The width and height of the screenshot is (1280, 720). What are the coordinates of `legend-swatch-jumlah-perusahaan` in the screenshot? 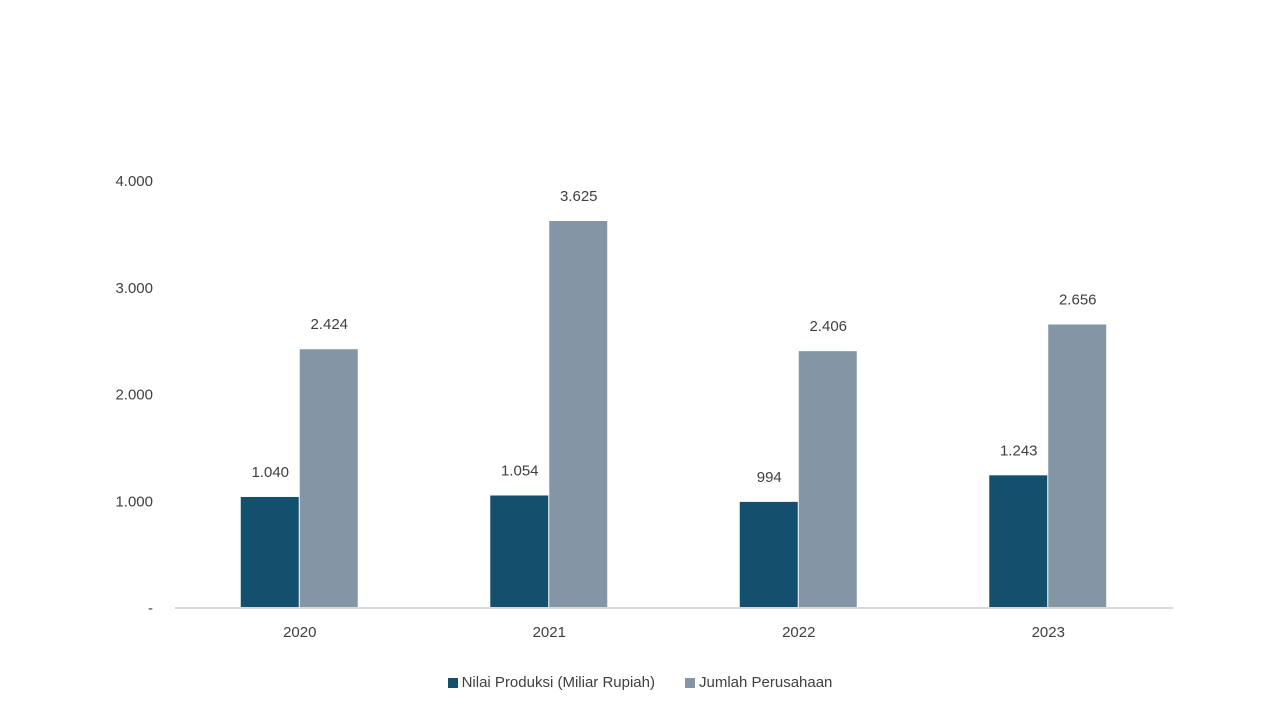 It's located at (689, 682).